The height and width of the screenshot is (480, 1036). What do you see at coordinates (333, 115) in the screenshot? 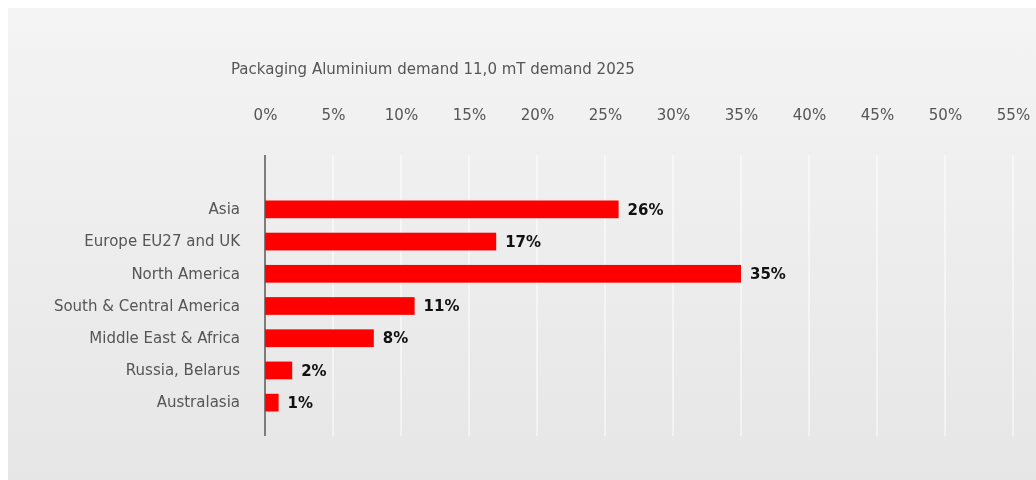
I see `x-tick-label: 5%` at bounding box center [333, 115].